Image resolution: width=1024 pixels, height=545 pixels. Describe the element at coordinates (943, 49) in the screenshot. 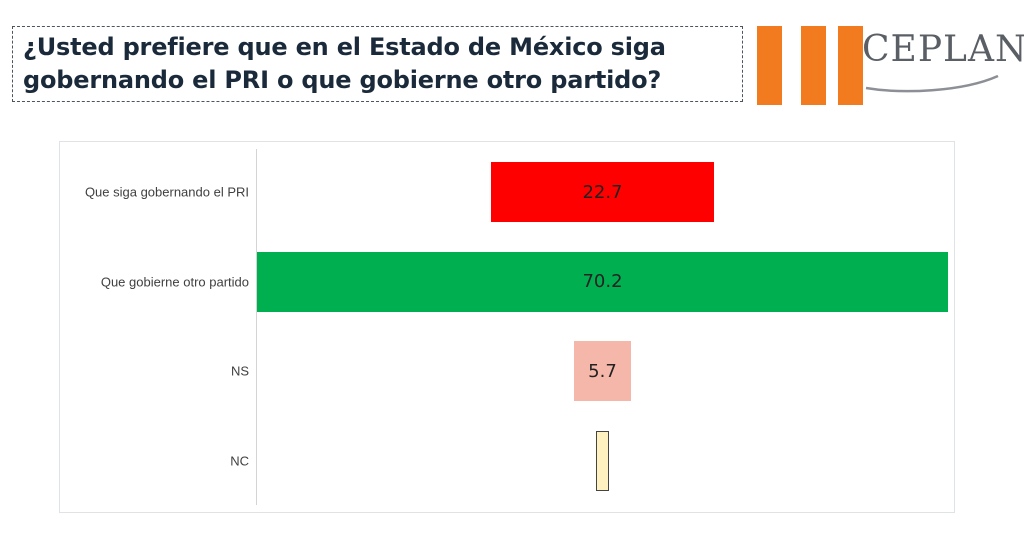

I see `logo-text: CEPLAN` at that location.